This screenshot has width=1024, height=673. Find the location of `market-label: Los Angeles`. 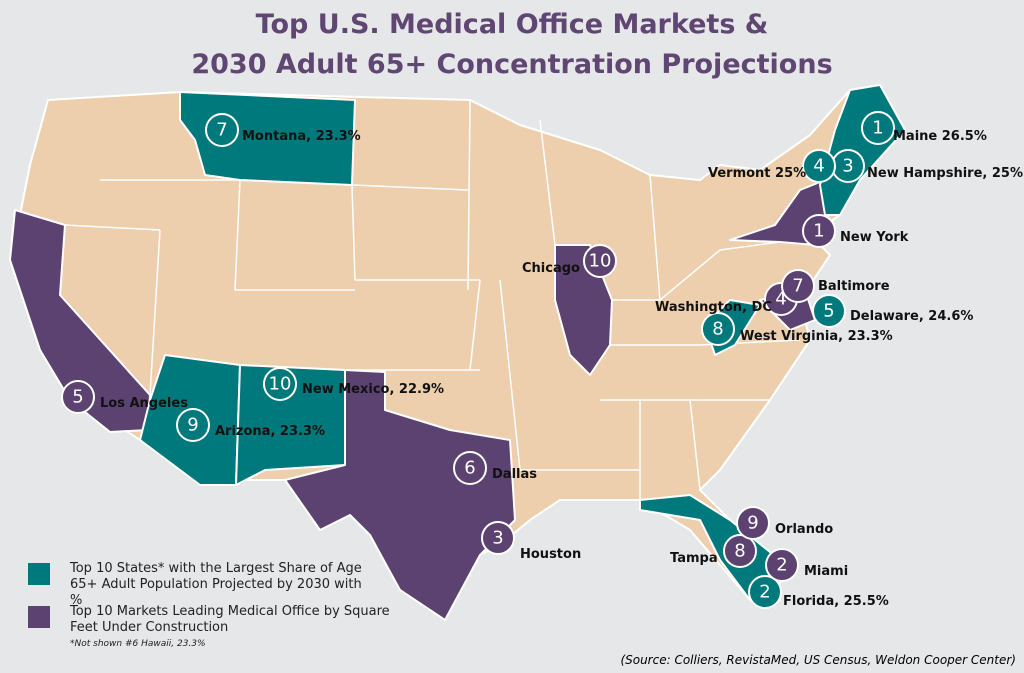

market-label: Los Angeles is located at coordinates (144, 403).